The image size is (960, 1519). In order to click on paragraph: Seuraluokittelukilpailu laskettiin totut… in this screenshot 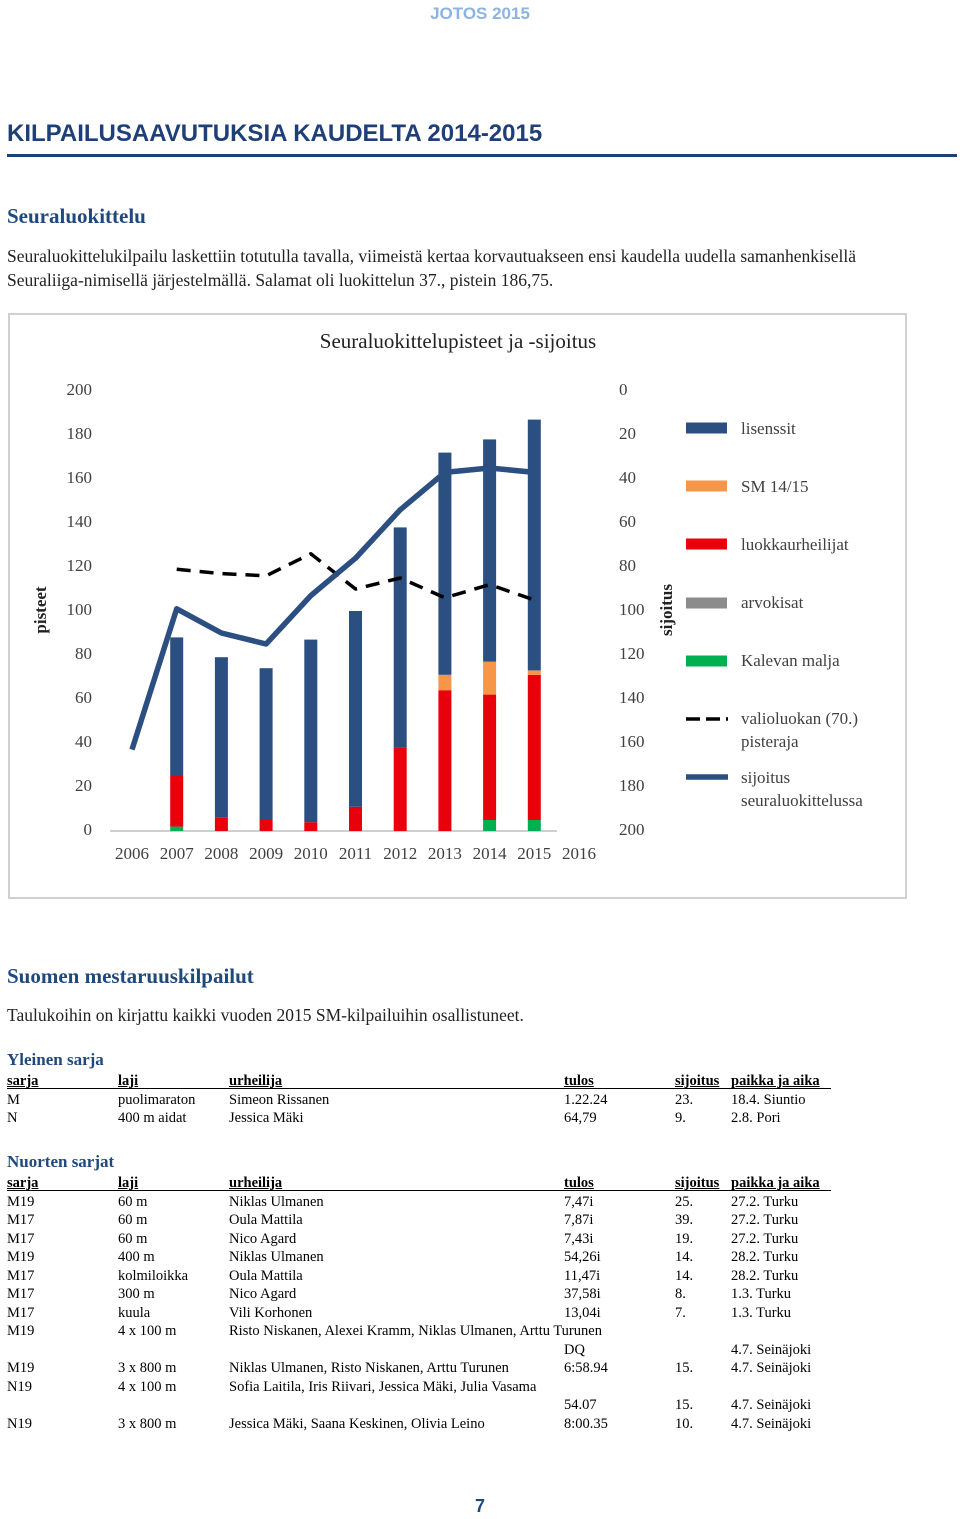, I will do `click(431, 268)`.